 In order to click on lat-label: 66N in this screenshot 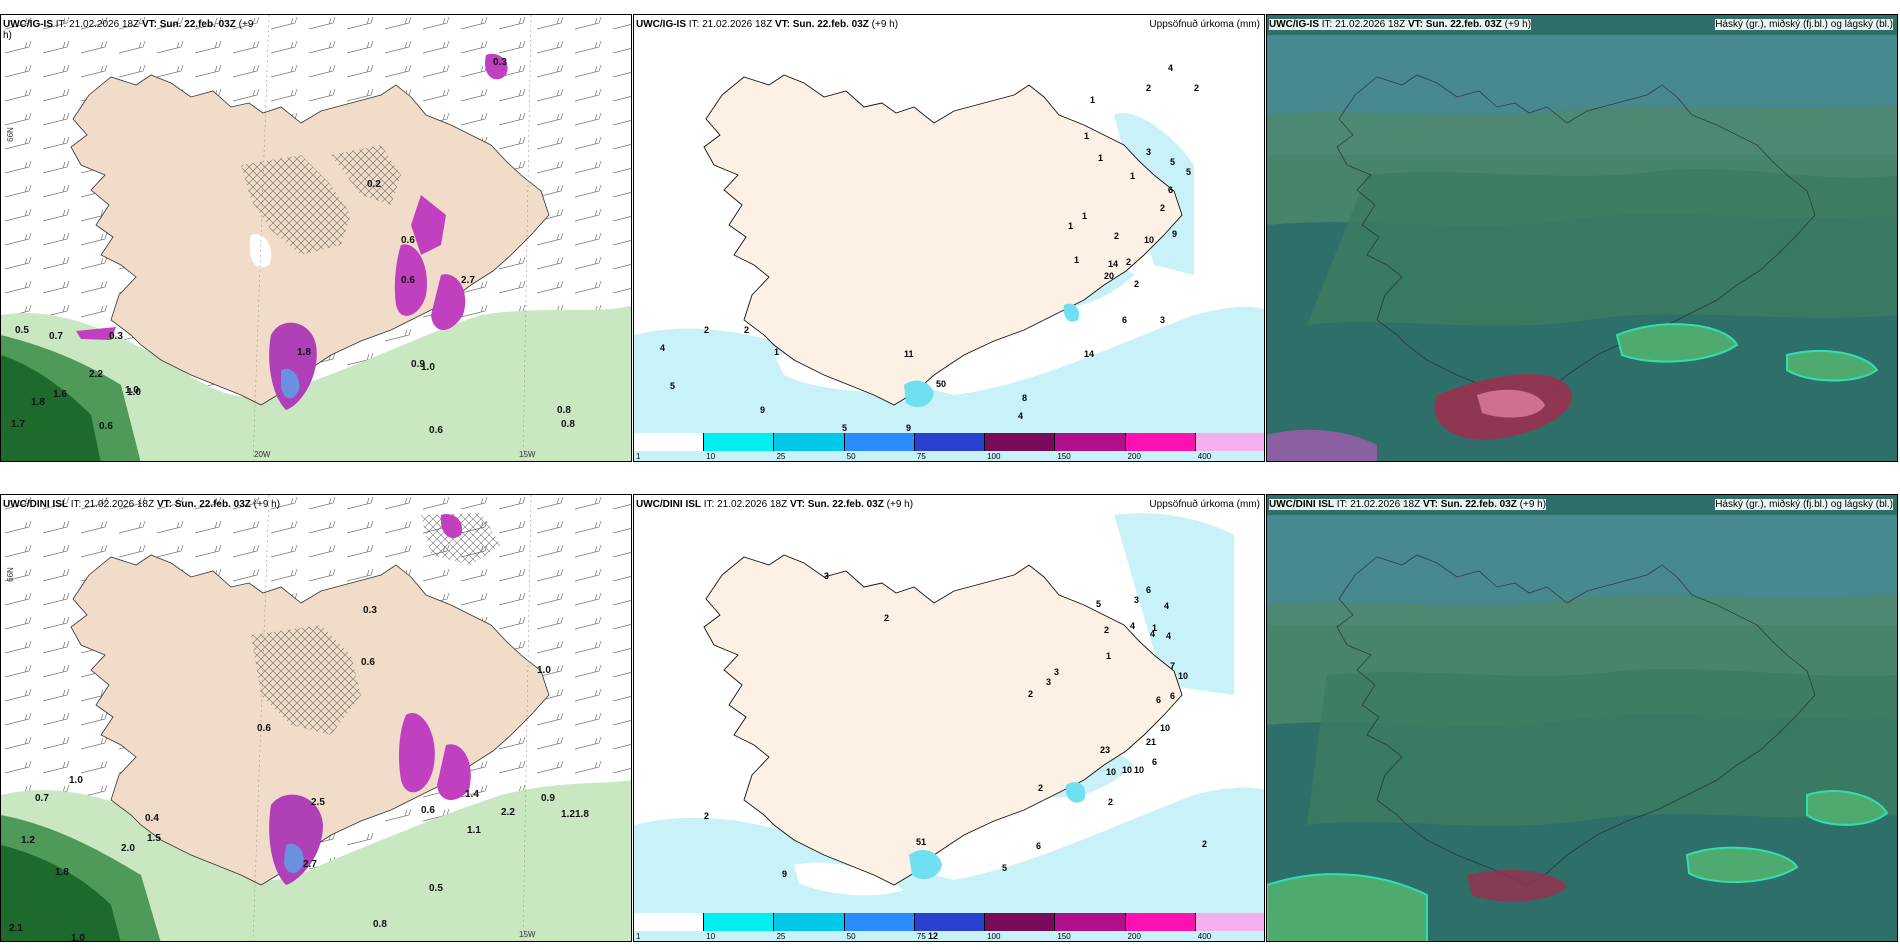, I will do `click(10, 574)`.